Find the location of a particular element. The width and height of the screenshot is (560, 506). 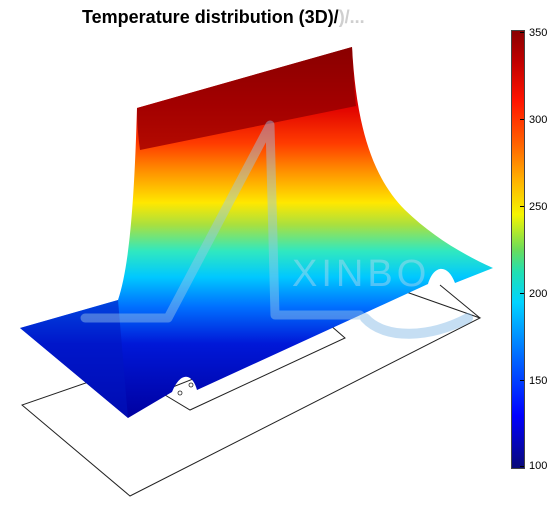

colorbar-tick-label: 350 is located at coordinates (538, 33).